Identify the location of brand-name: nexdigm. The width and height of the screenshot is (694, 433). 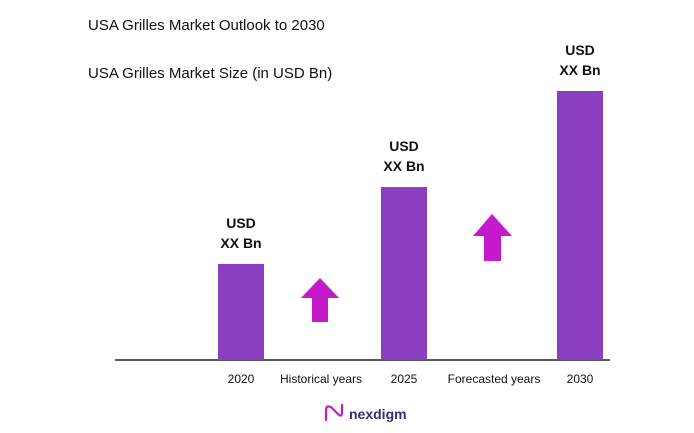
(378, 414).